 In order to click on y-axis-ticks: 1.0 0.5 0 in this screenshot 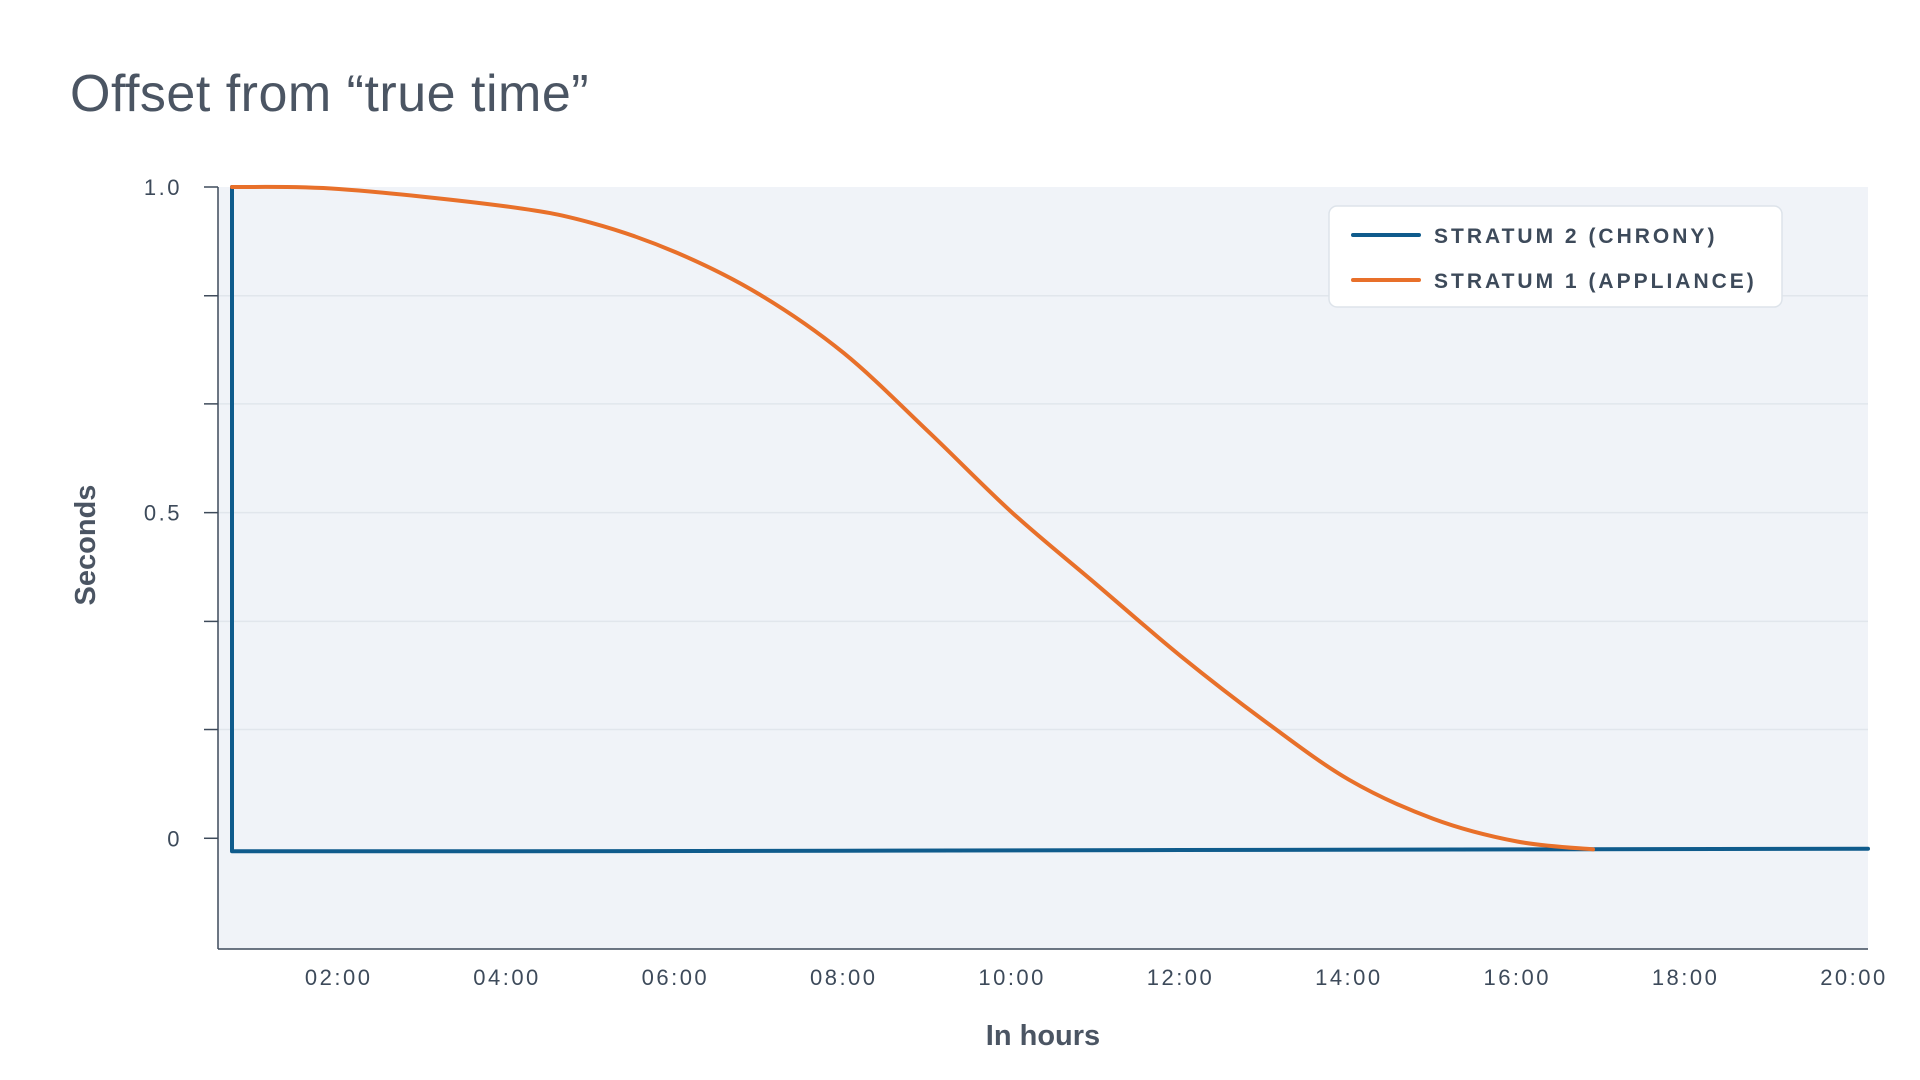, I will do `click(181, 513)`.